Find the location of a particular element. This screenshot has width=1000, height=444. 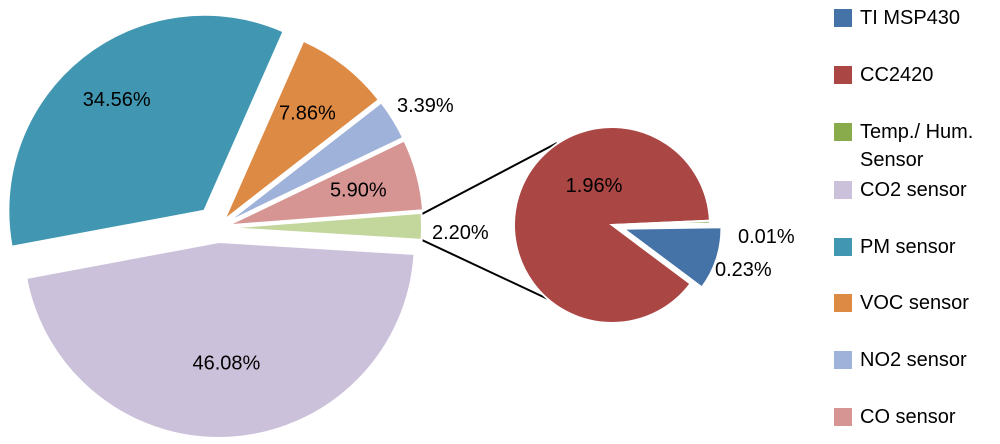

legend-item-temp-hum-sensor: Temp./ Hum. Sensor is located at coordinates (903, 146).